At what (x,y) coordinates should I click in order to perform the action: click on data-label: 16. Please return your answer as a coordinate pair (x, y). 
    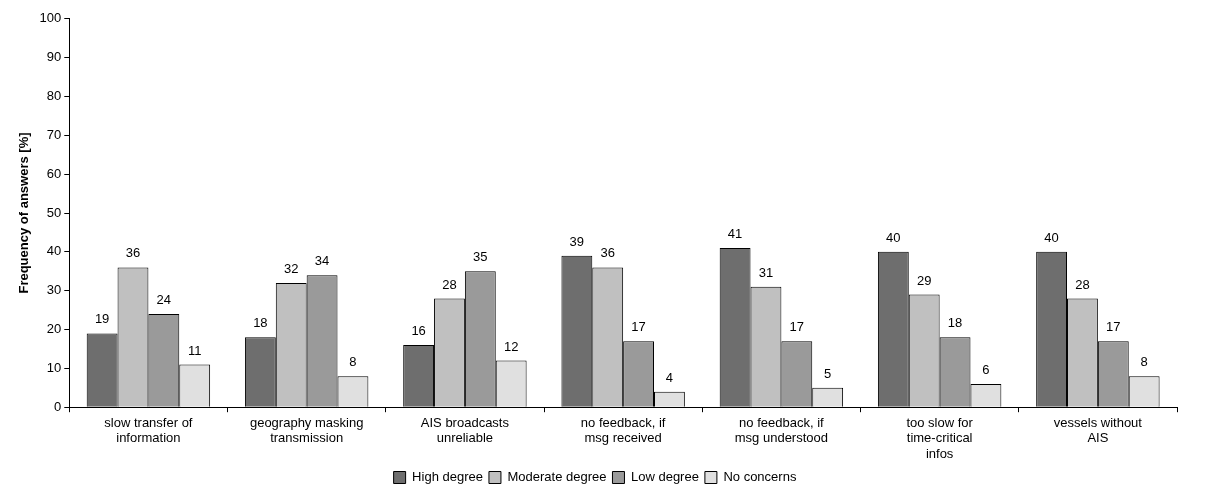
    Looking at the image, I should click on (418, 331).